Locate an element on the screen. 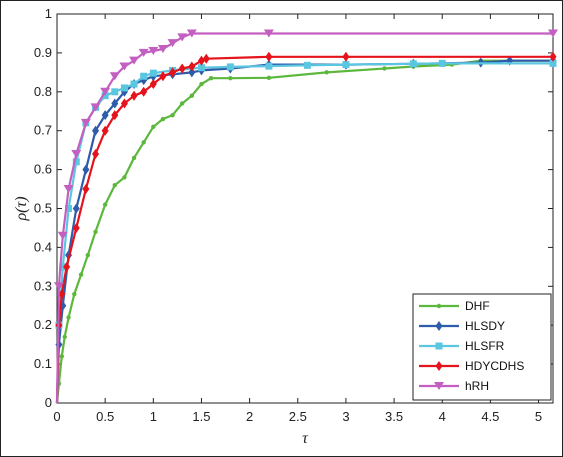  legend-label: DHF is located at coordinates (477, 306).